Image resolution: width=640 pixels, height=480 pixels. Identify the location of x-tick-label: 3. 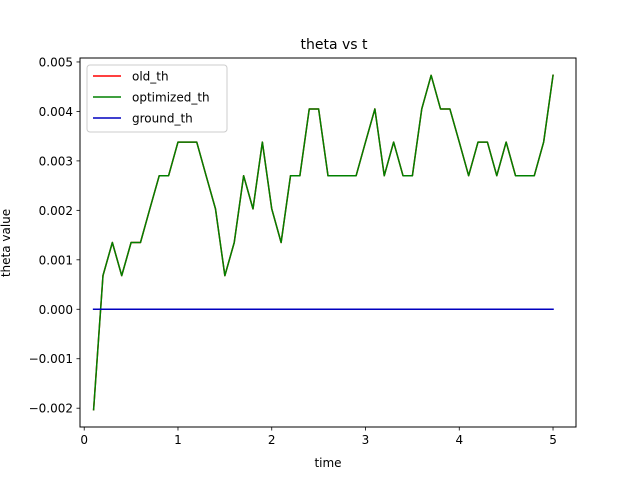
(366, 440).